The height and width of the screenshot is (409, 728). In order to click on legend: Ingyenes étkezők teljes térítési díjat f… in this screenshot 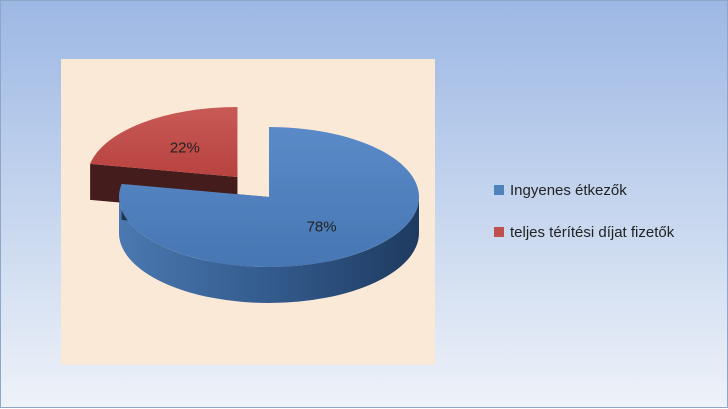, I will do `click(584, 221)`.